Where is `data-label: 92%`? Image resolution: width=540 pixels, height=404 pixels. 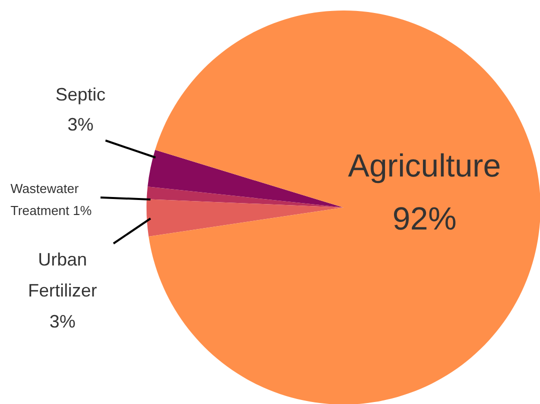 data-label: 92% is located at coordinates (424, 218).